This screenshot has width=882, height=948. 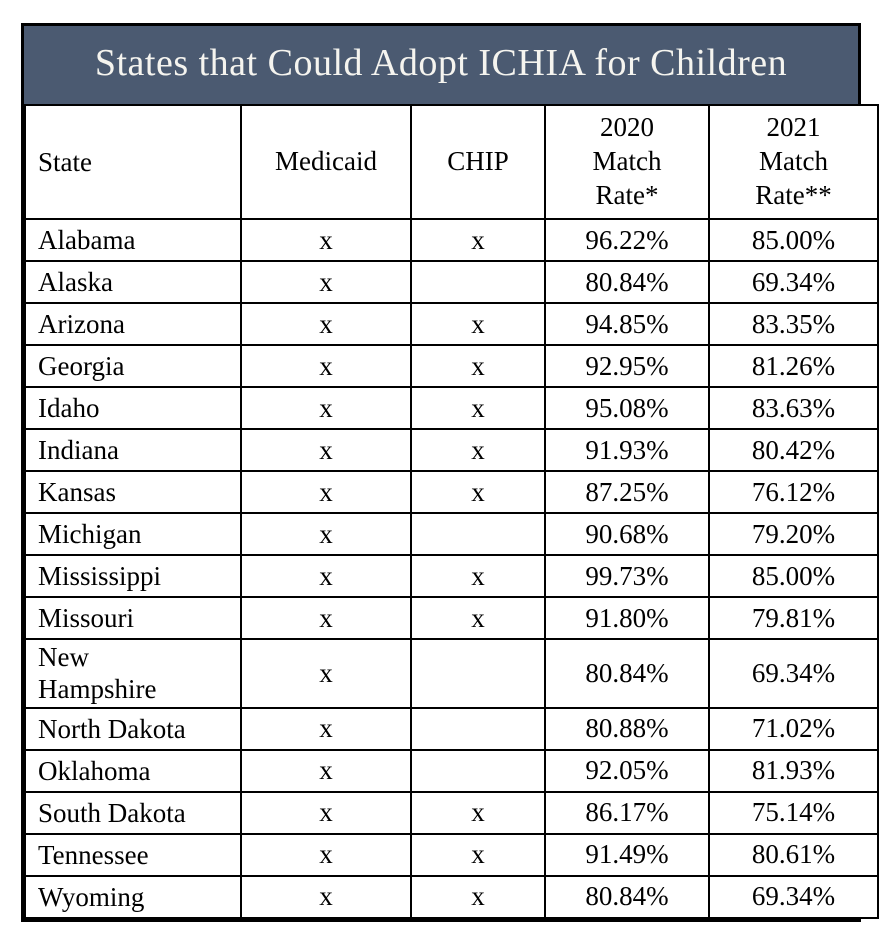 What do you see at coordinates (133, 324) in the screenshot?
I see `state-cell: Arizona` at bounding box center [133, 324].